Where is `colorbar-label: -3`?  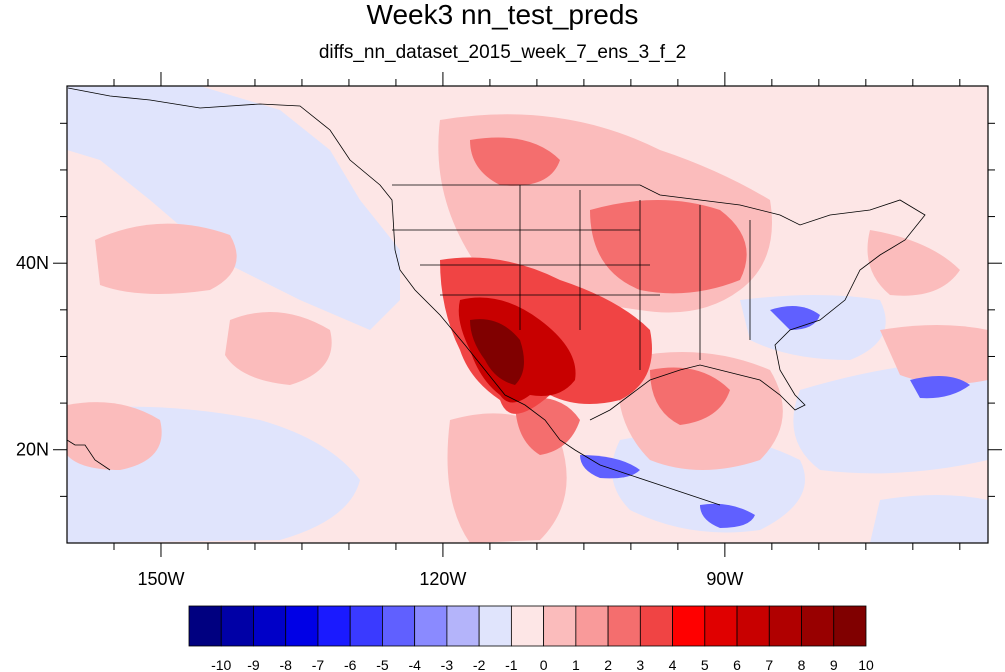 colorbar-label: -3 is located at coordinates (447, 664).